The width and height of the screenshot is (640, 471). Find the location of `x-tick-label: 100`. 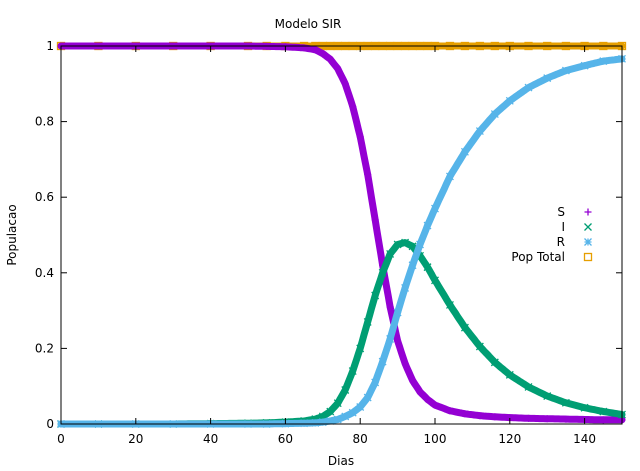

x-tick-label: 100 is located at coordinates (435, 439).